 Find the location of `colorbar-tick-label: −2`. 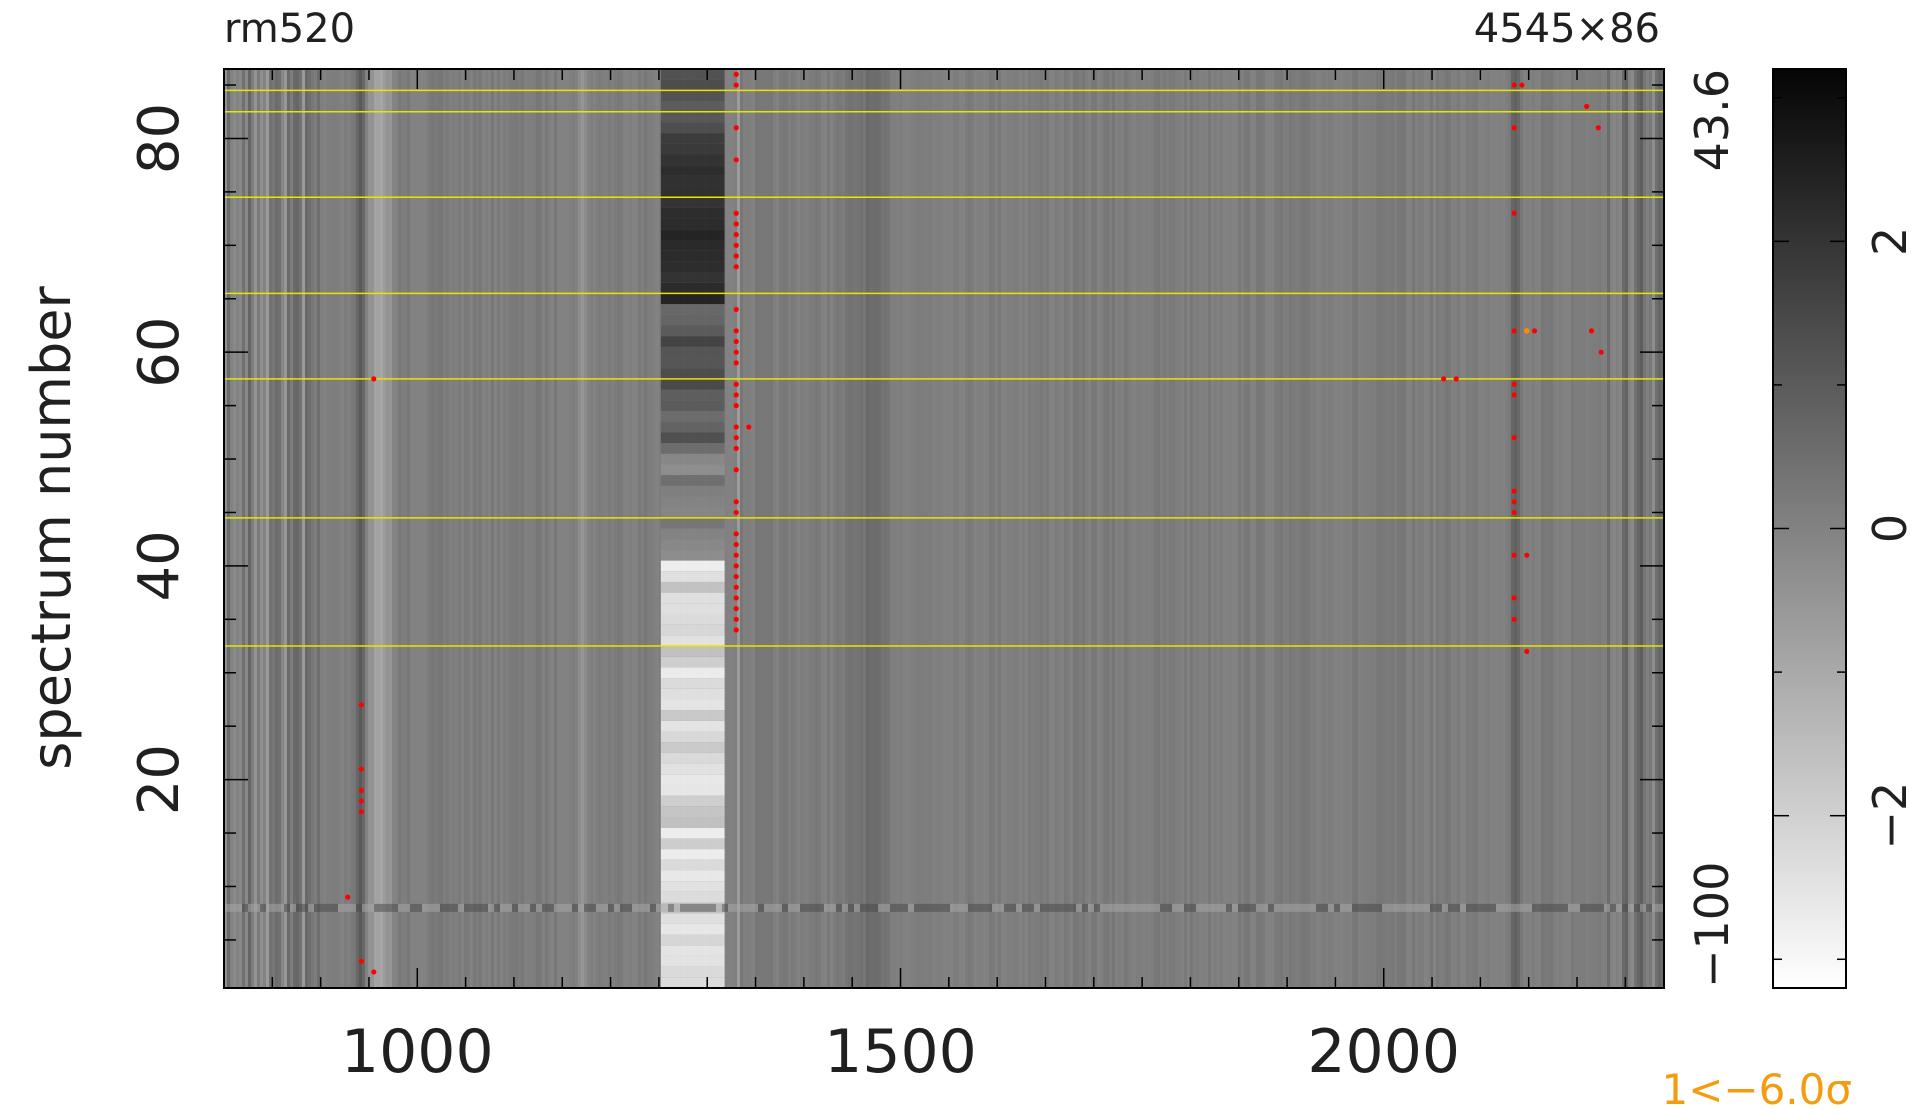

colorbar-tick-label: −2 is located at coordinates (1890, 816).